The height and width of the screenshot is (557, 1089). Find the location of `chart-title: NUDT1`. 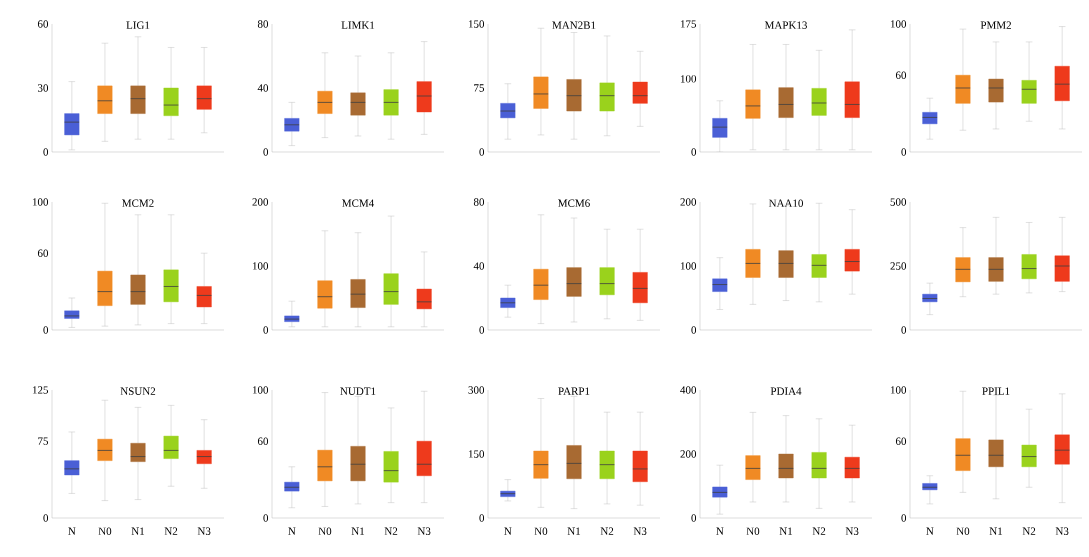

chart-title: NUDT1 is located at coordinates (358, 391).